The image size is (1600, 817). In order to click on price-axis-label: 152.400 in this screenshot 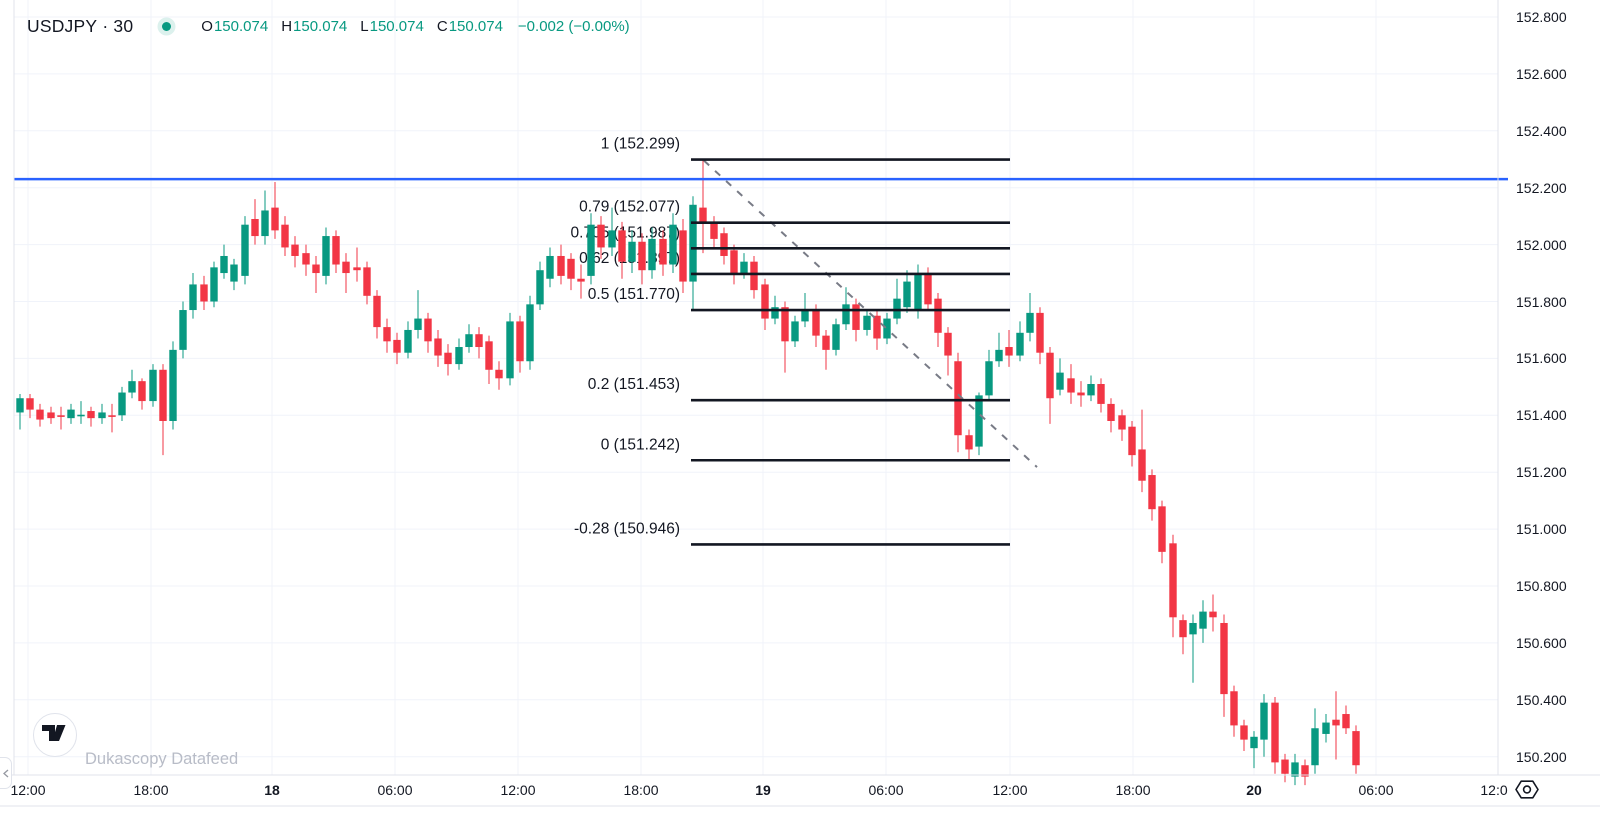, I will do `click(1541, 130)`.